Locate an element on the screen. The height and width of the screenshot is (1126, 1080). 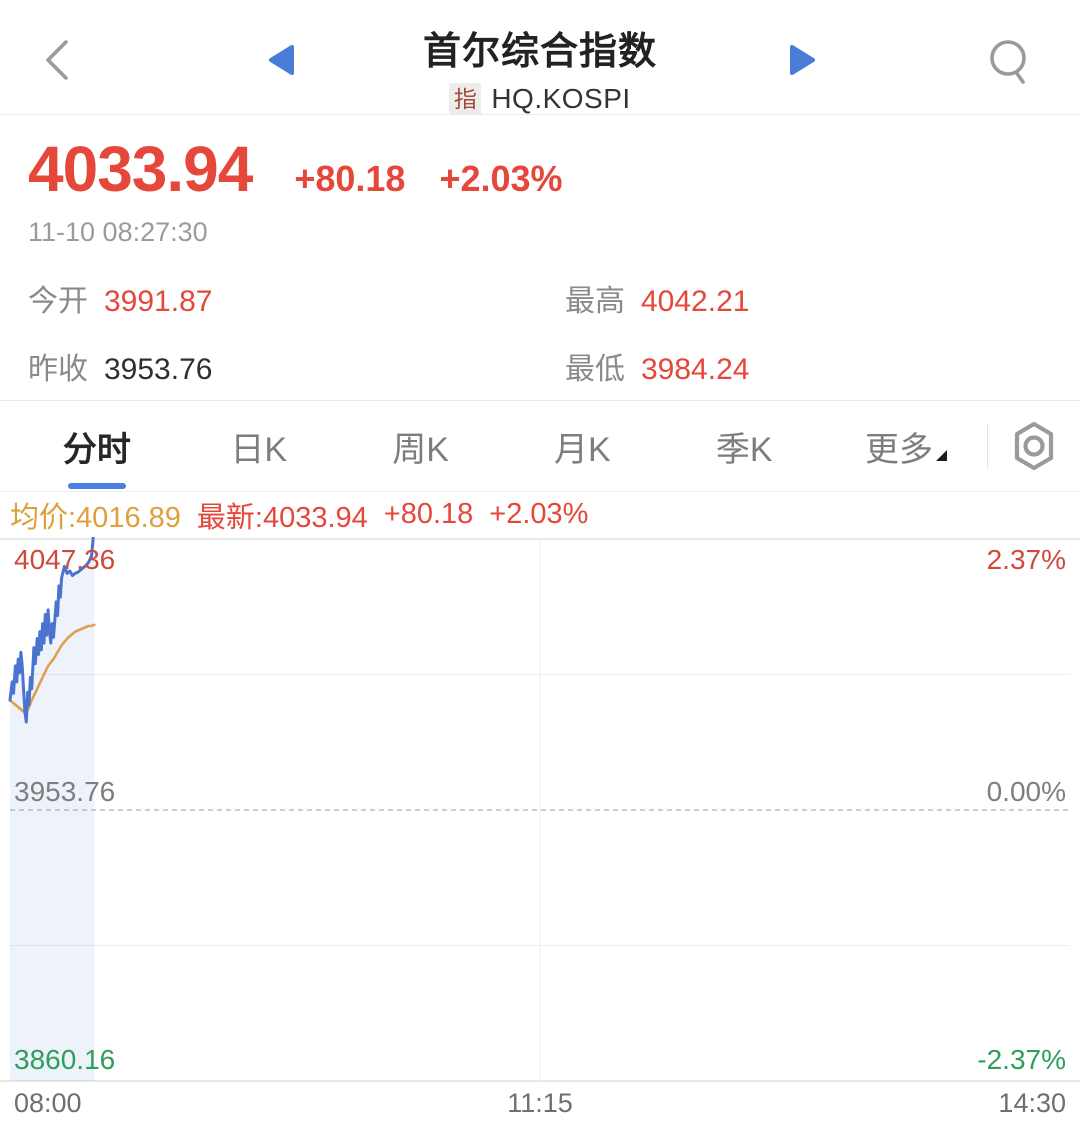
chart-settings-button is located at coordinates (1034, 446).